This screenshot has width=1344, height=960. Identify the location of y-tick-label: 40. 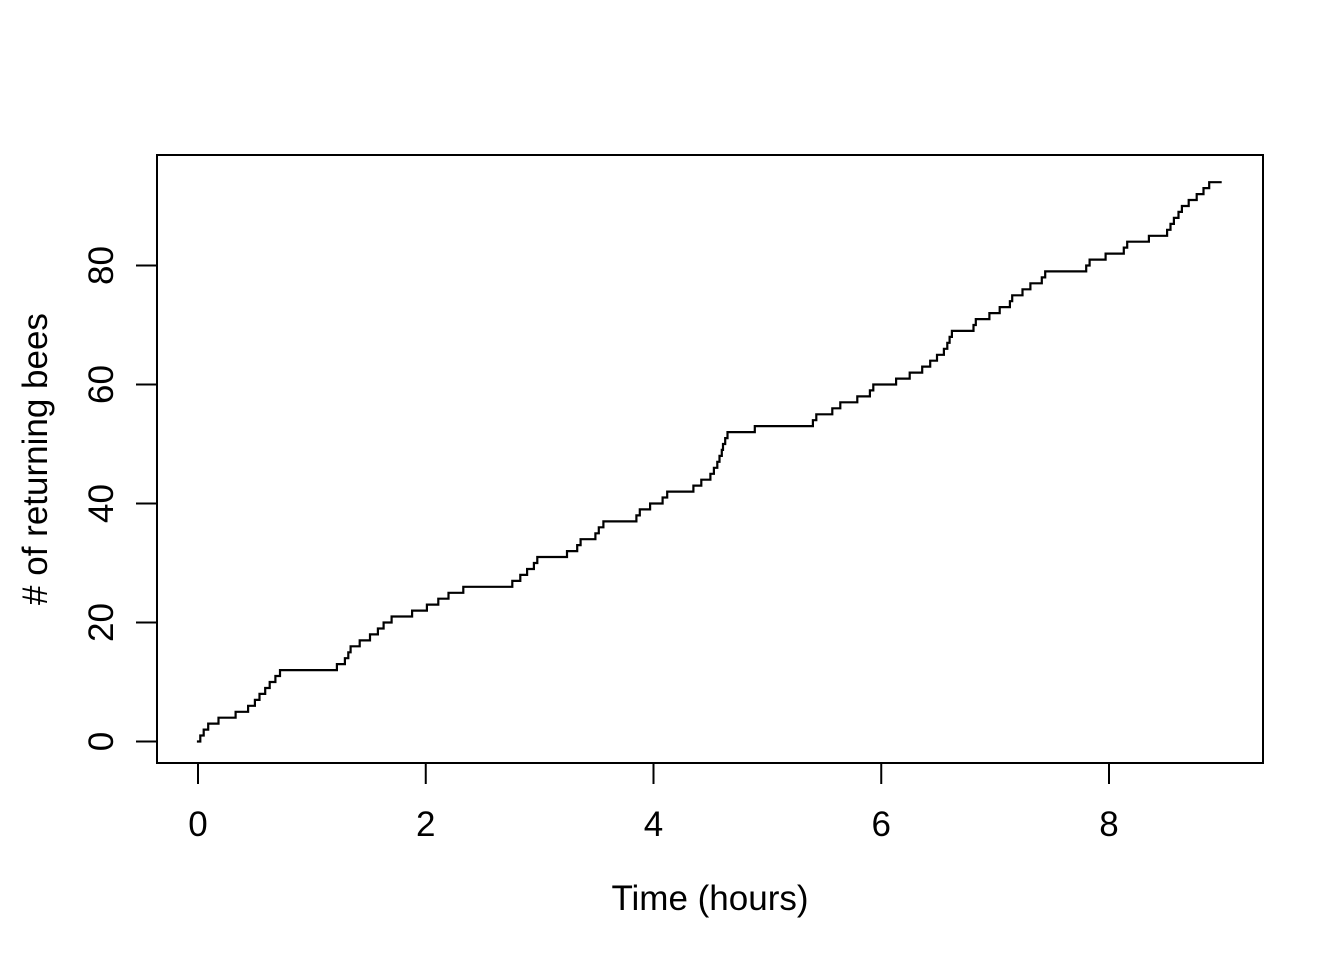
(101, 503).